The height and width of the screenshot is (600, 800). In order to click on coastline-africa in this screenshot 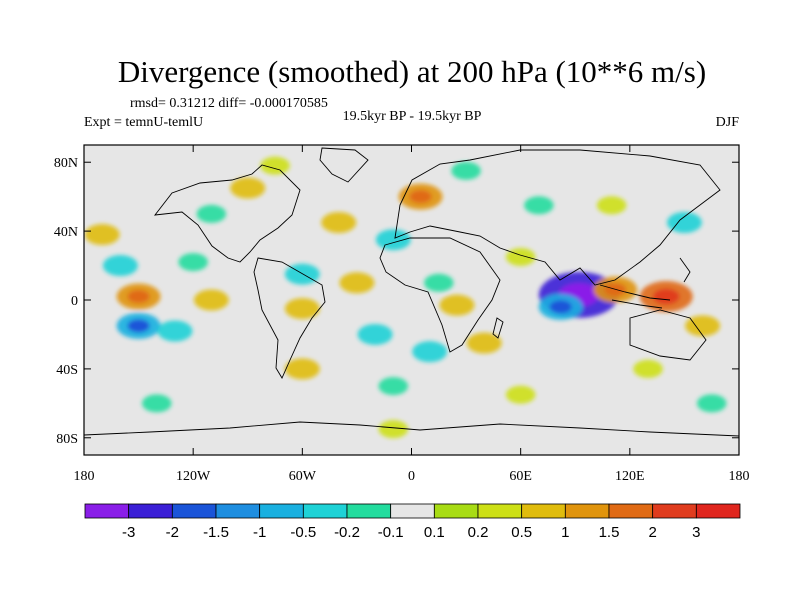, I will do `click(440, 295)`.